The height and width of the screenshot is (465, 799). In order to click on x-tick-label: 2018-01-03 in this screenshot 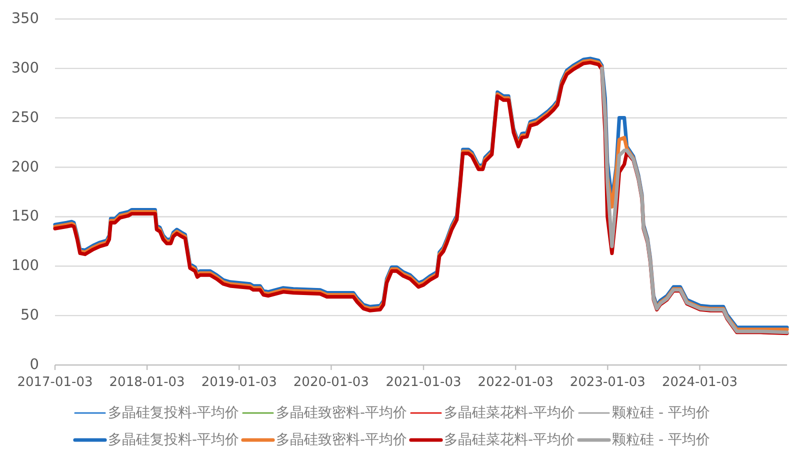, I will do `click(147, 382)`.